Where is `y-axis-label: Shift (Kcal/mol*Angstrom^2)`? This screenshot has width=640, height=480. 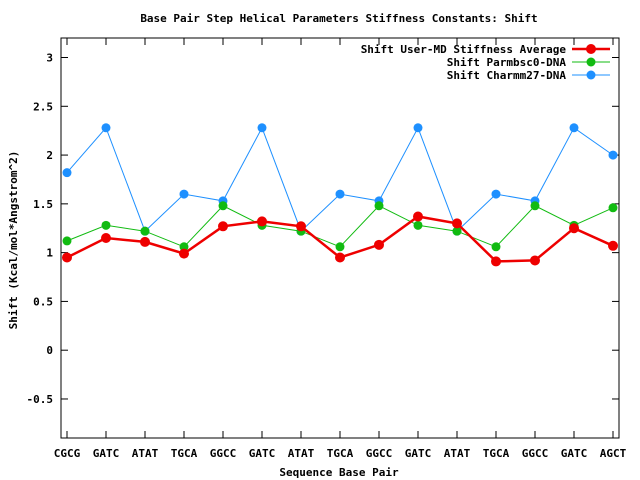
y-axis-label: Shift (Kcal/mol*Angstrom^2) is located at coordinates (13, 240).